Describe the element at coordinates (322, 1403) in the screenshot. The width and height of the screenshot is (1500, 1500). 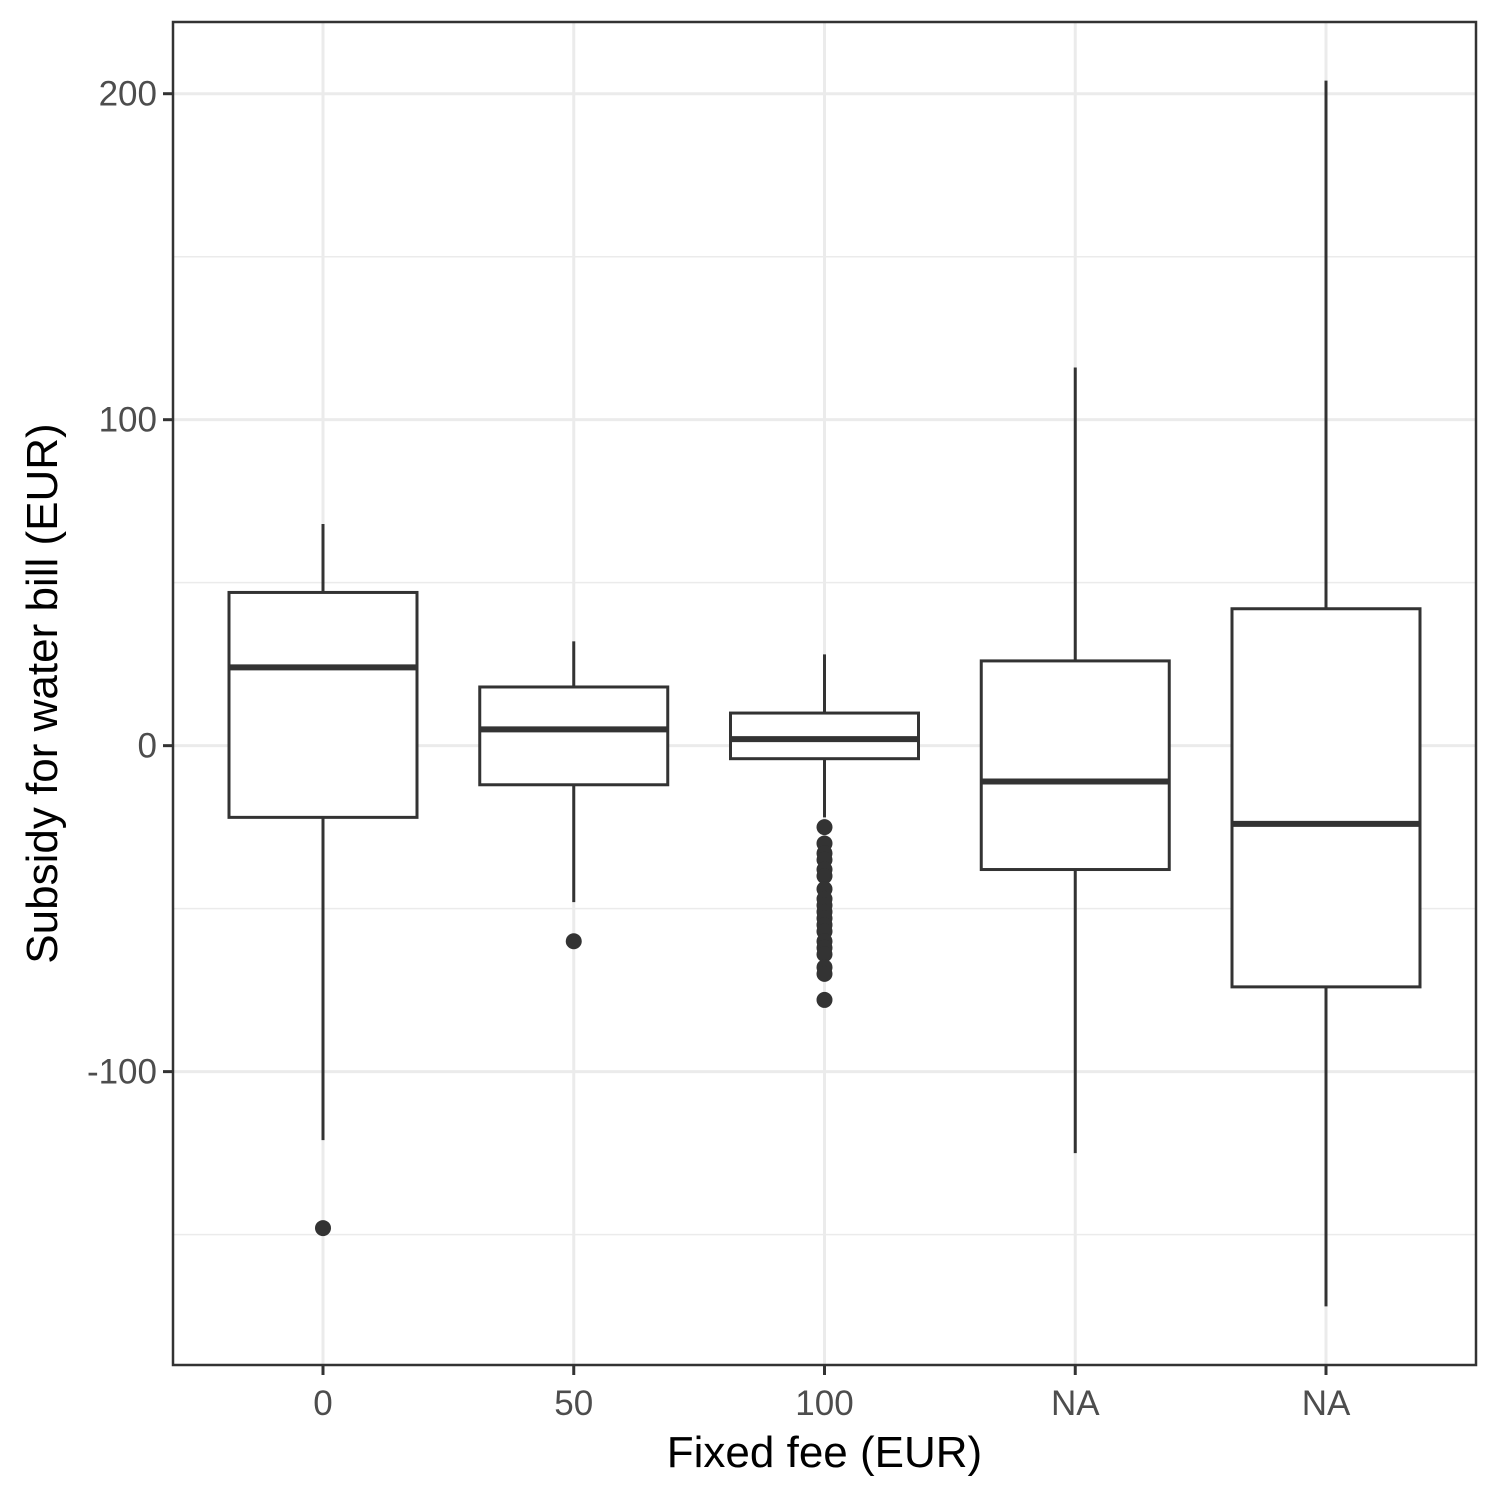
I see `x-tick-label: 0` at that location.